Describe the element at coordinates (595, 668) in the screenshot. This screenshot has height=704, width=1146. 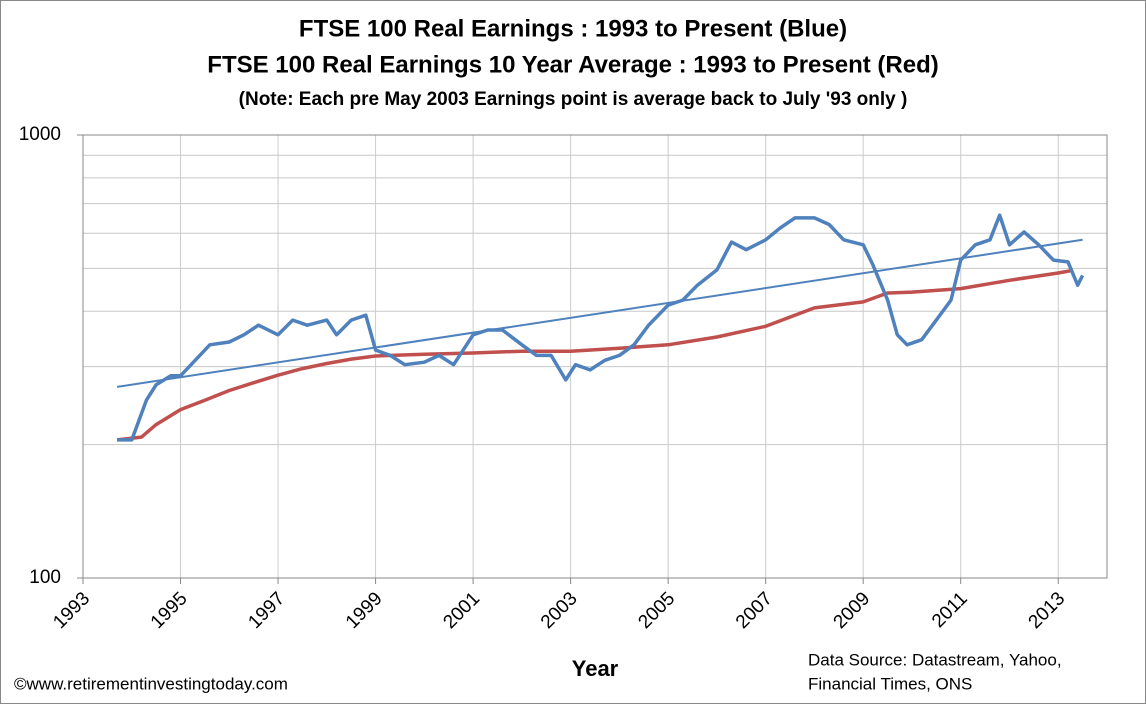
I see `x-axis-title: Year` at that location.